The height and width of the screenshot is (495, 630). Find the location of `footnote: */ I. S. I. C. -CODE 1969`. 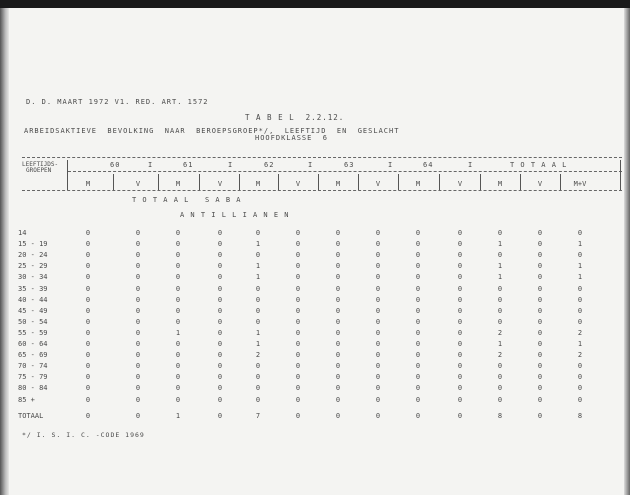

footnote: */ I. S. I. C. -CODE 1969 is located at coordinates (83, 435).